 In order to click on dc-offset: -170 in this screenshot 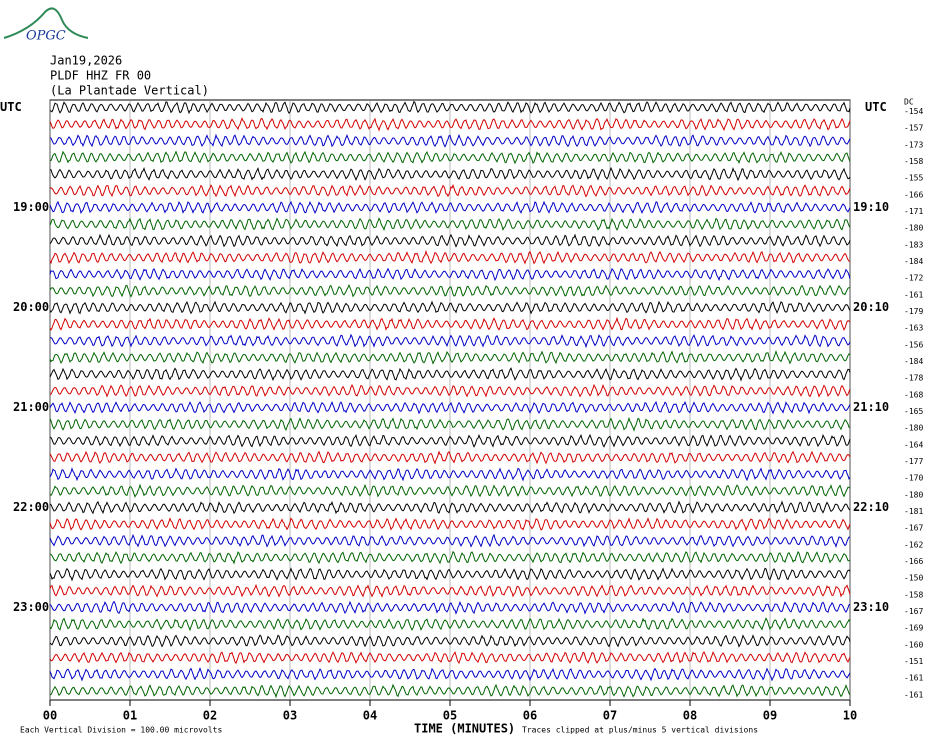, I will do `click(913, 478)`.